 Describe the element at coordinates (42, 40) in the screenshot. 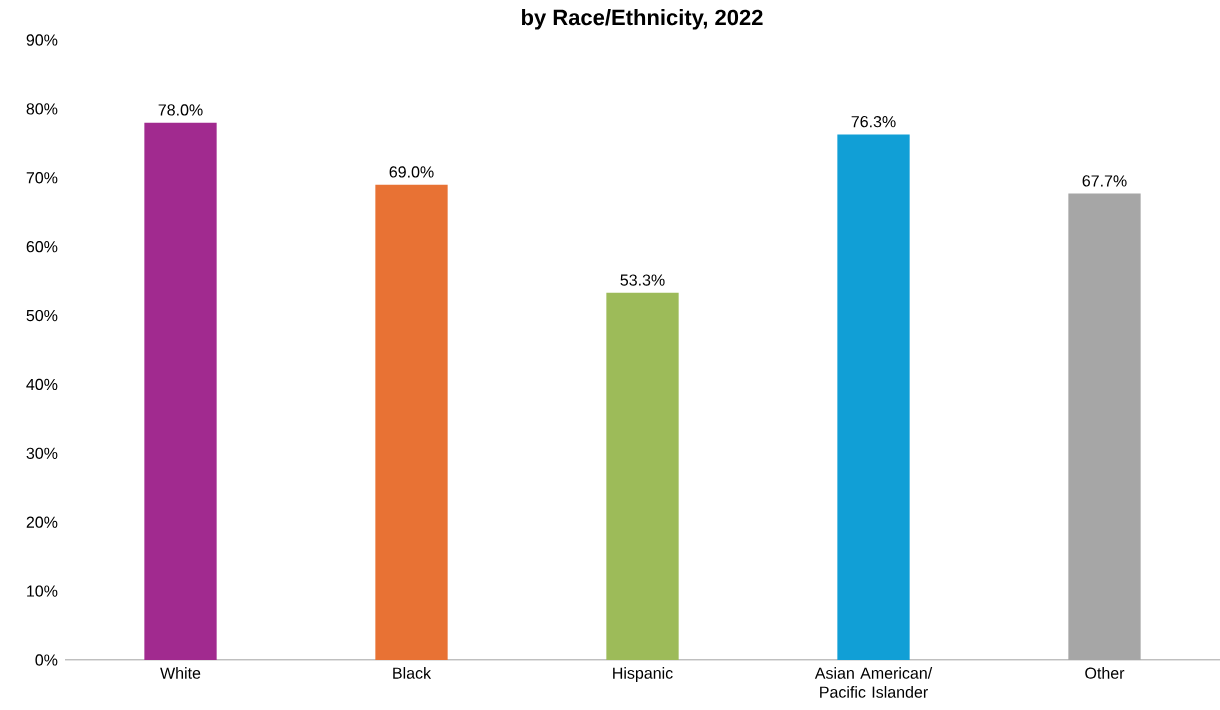

I see `y-tick-label: 90%` at that location.